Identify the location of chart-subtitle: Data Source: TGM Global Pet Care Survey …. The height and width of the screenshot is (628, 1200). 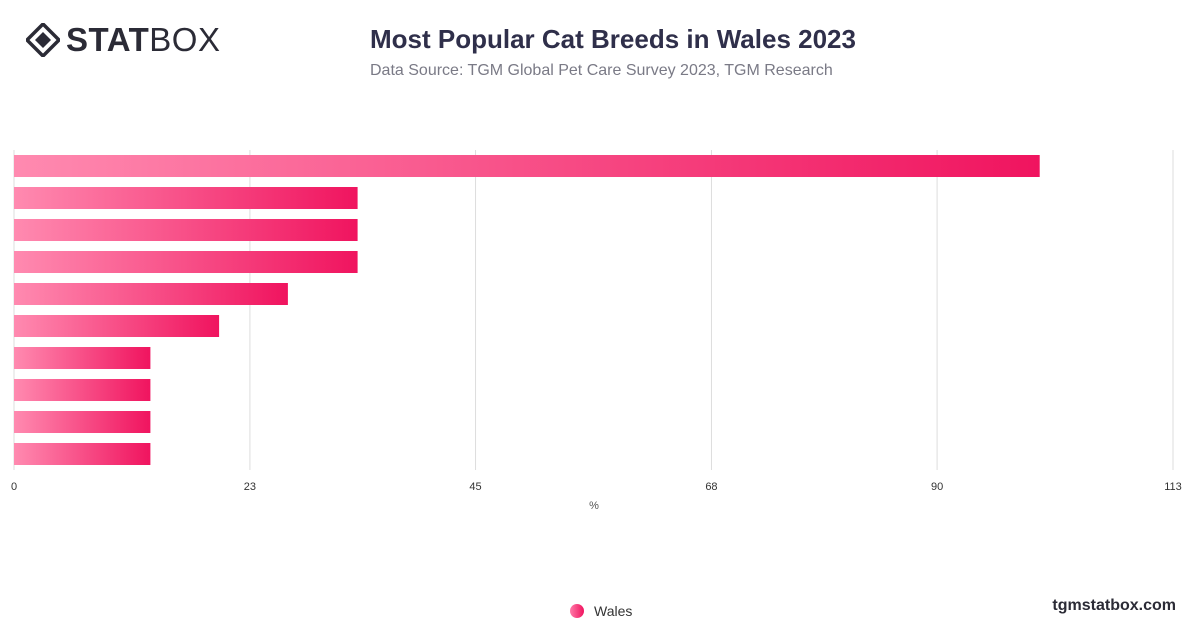
(601, 70).